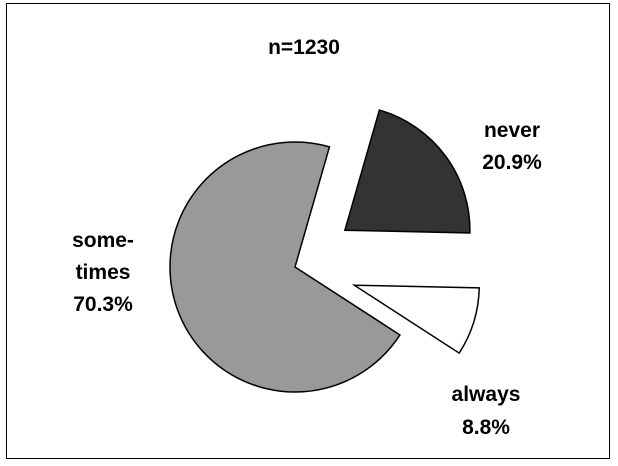  I want to click on slice-label-sometimes-line2: times, so click(103, 272).